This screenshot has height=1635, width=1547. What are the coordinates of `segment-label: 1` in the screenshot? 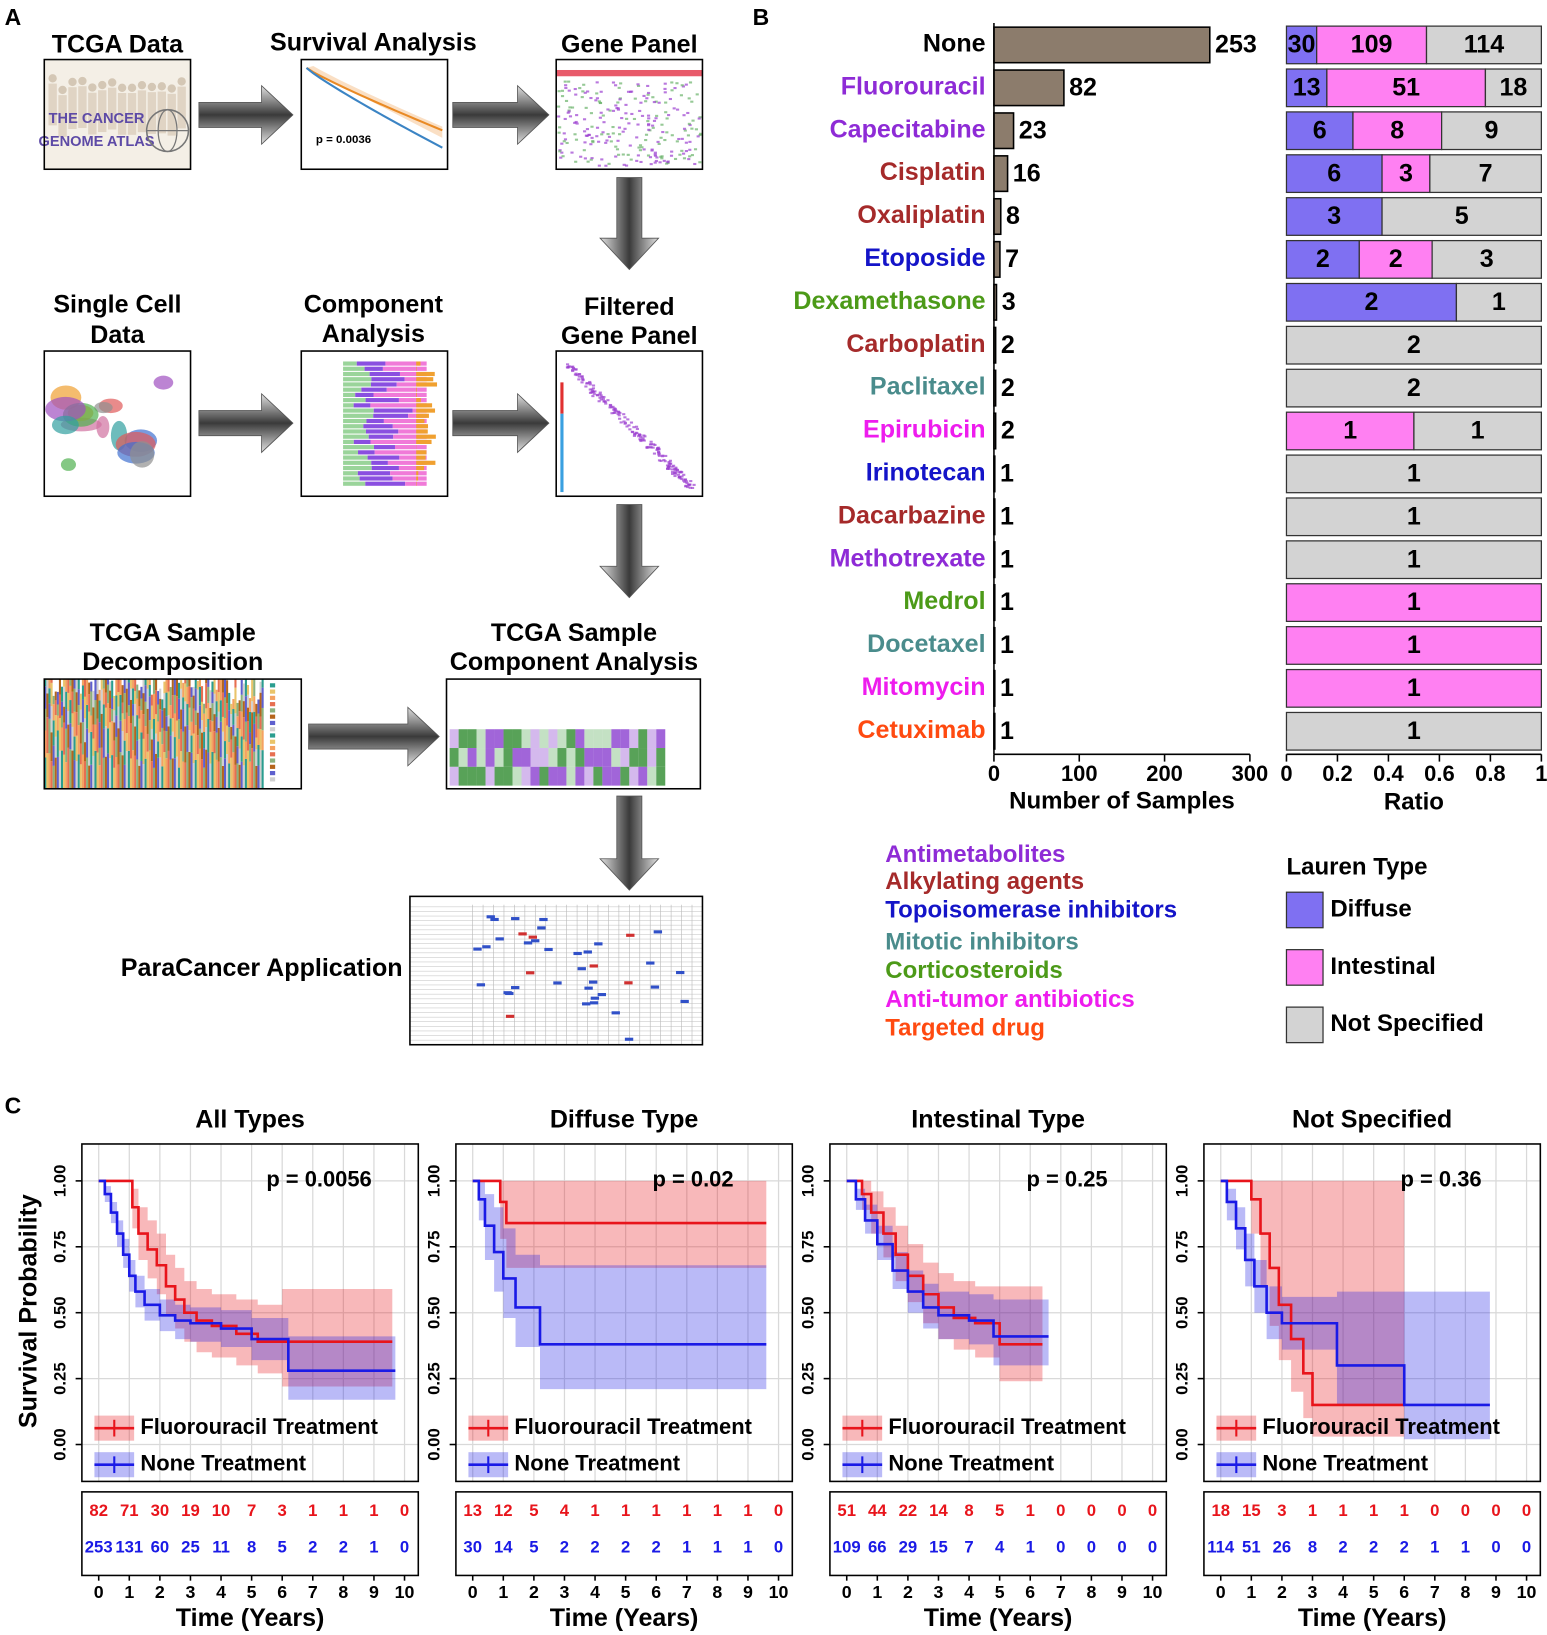 It's located at (1414, 731).